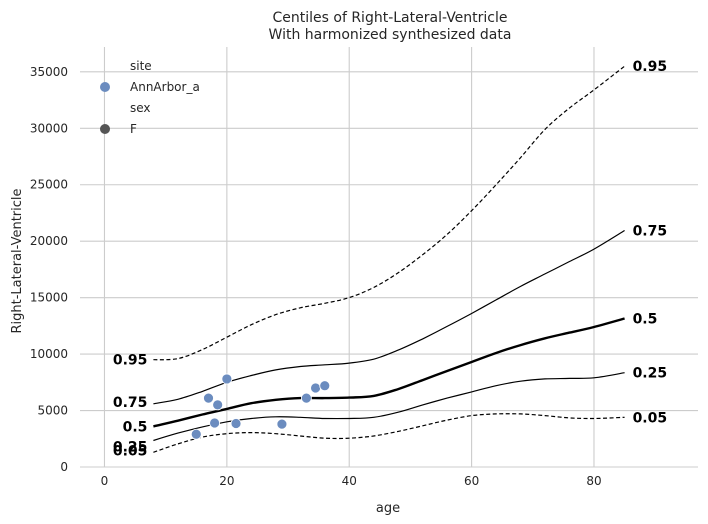 This screenshot has height=524, width=708. What do you see at coordinates (650, 374) in the screenshot?
I see `centile-label-right: 0.25` at bounding box center [650, 374].